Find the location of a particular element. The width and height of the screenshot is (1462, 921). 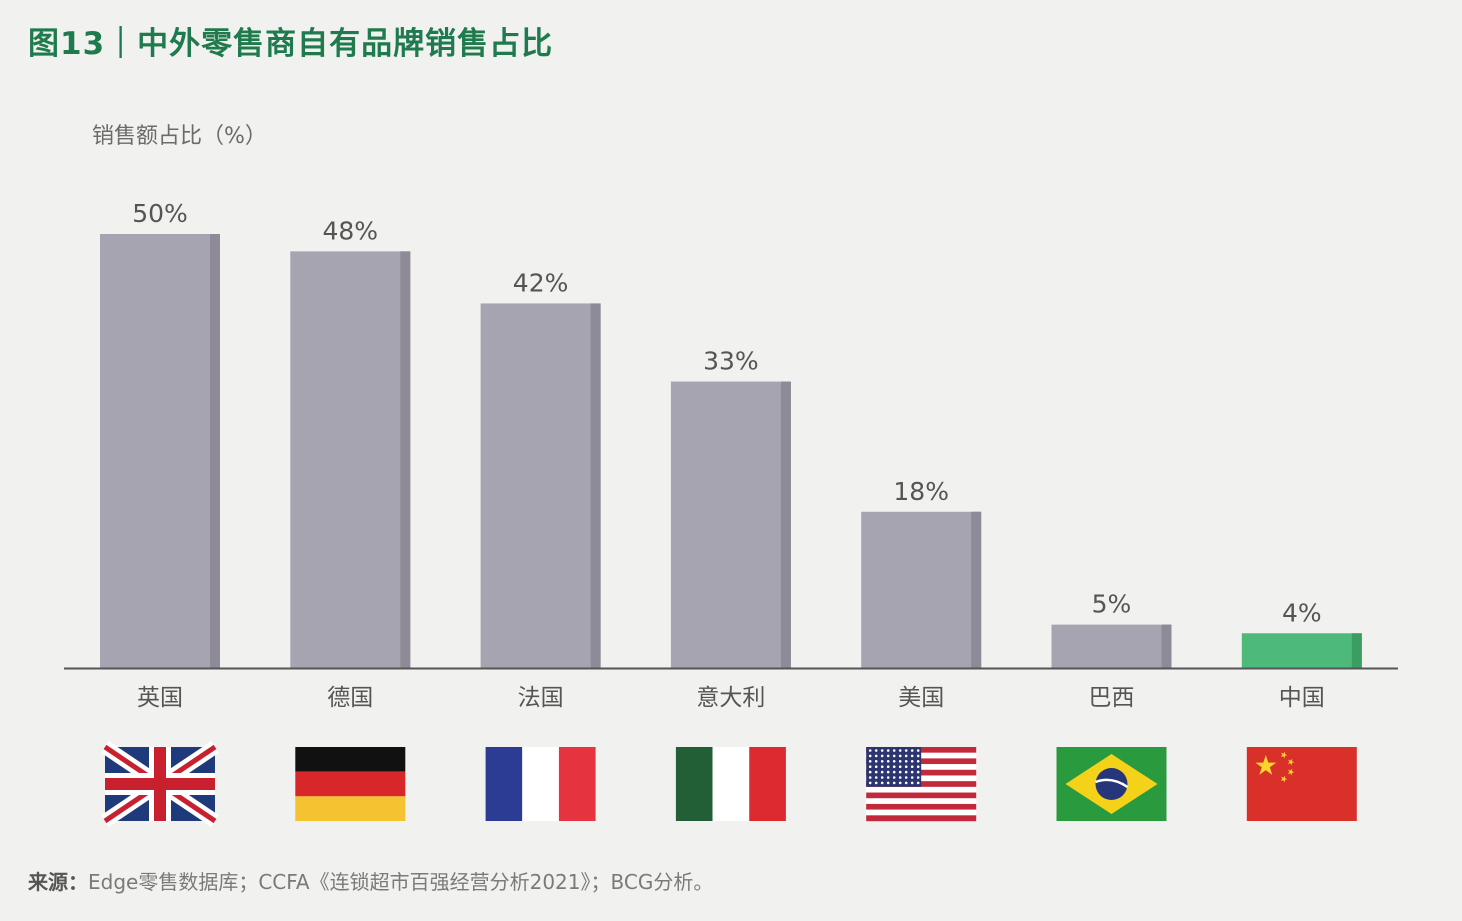

value-label: 5% is located at coordinates (1112, 604).